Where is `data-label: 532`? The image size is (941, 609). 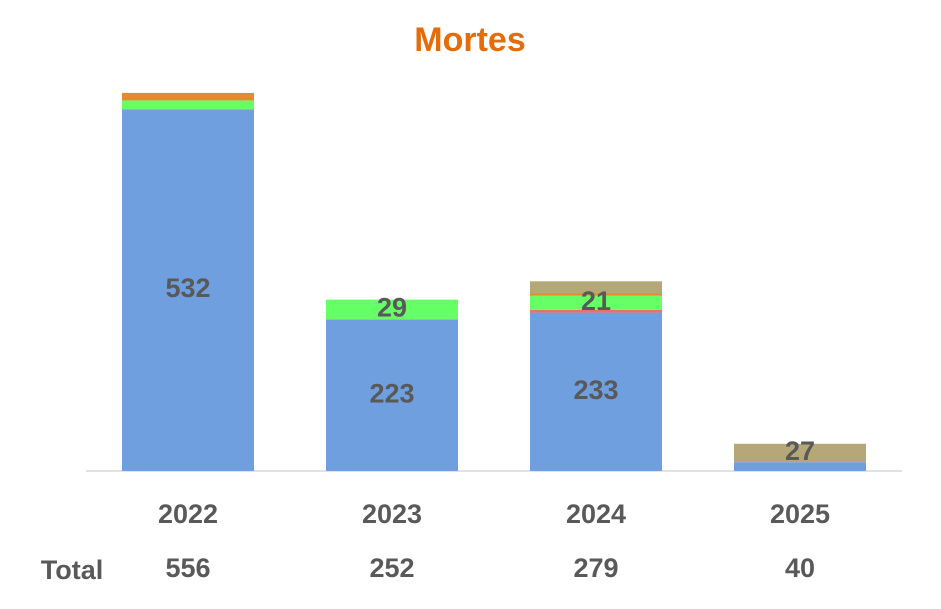 data-label: 532 is located at coordinates (187, 288).